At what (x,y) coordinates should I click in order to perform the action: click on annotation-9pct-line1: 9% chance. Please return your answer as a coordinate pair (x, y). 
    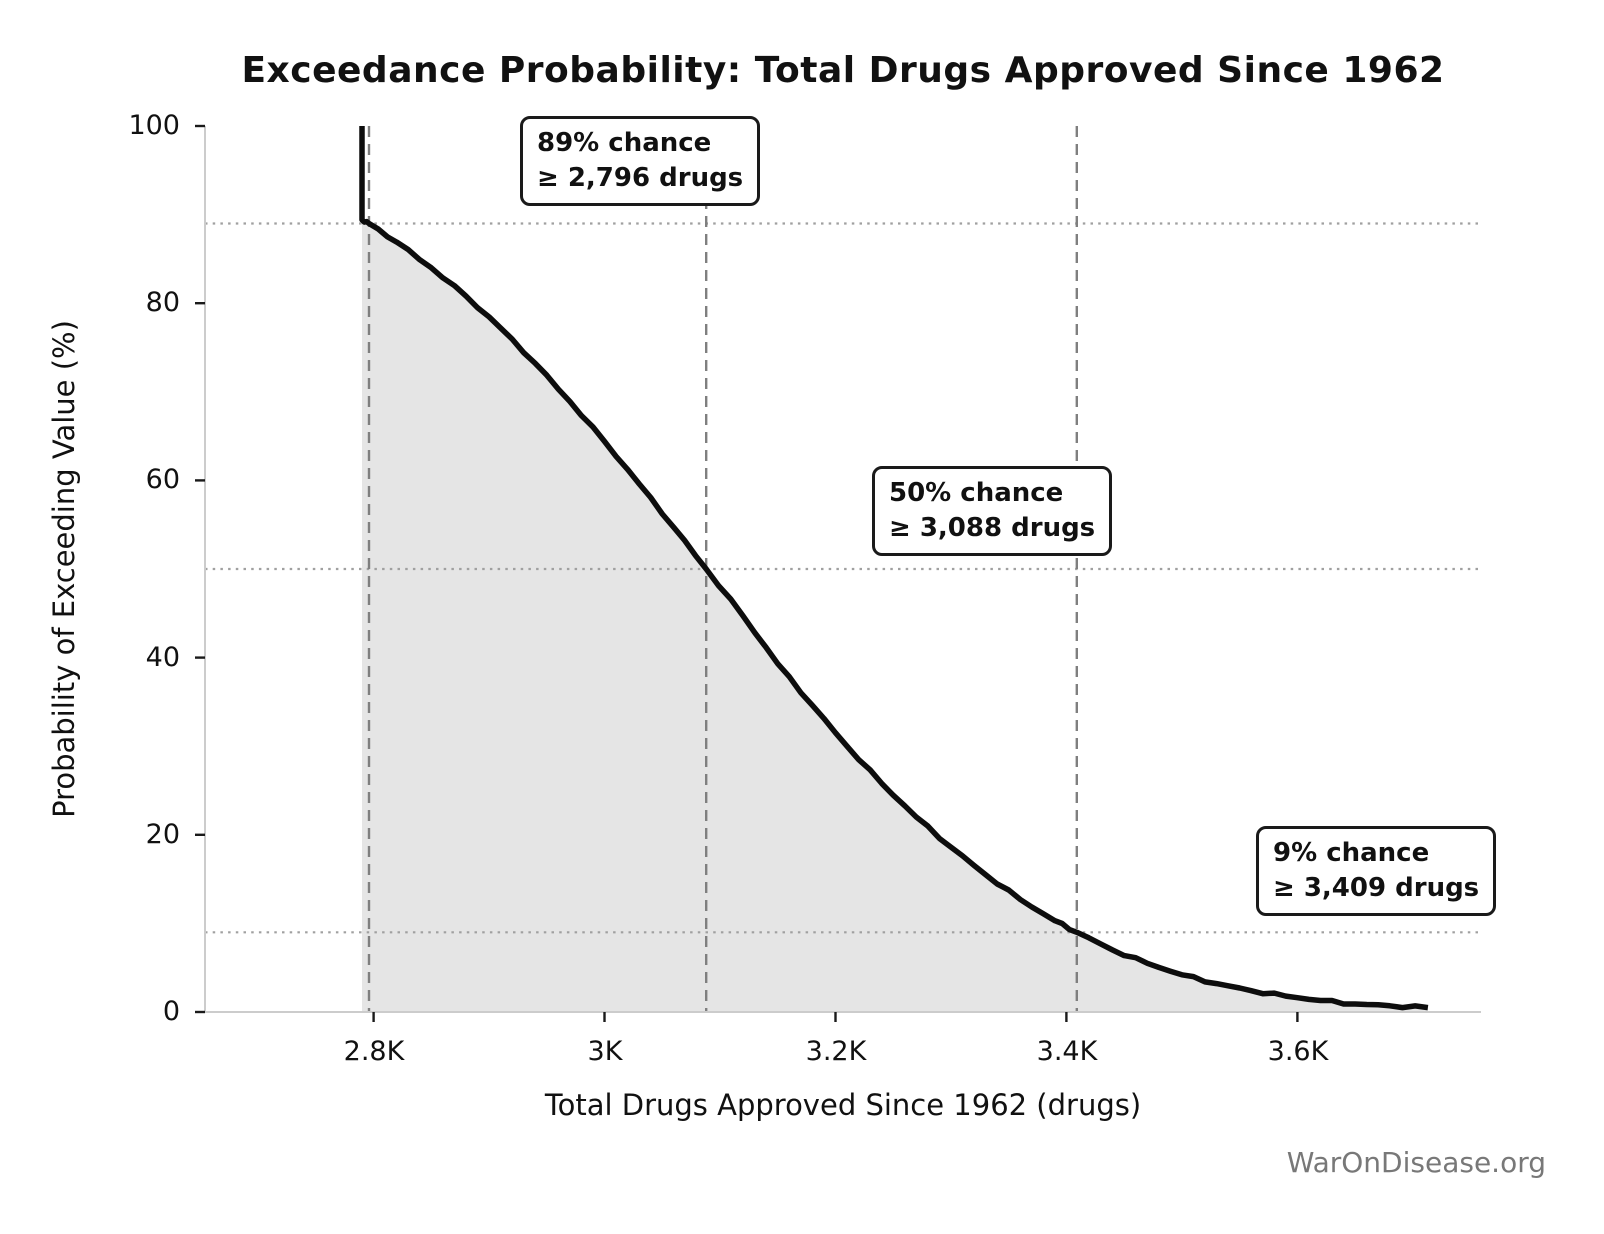
    Looking at the image, I should click on (1351, 853).